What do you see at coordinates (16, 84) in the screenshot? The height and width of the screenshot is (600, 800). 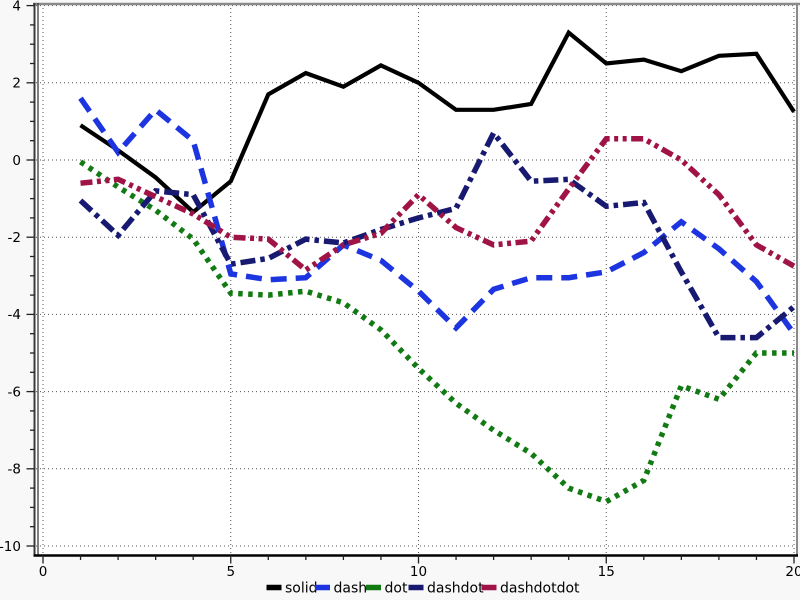 I see `y-tick-label: 2` at bounding box center [16, 84].